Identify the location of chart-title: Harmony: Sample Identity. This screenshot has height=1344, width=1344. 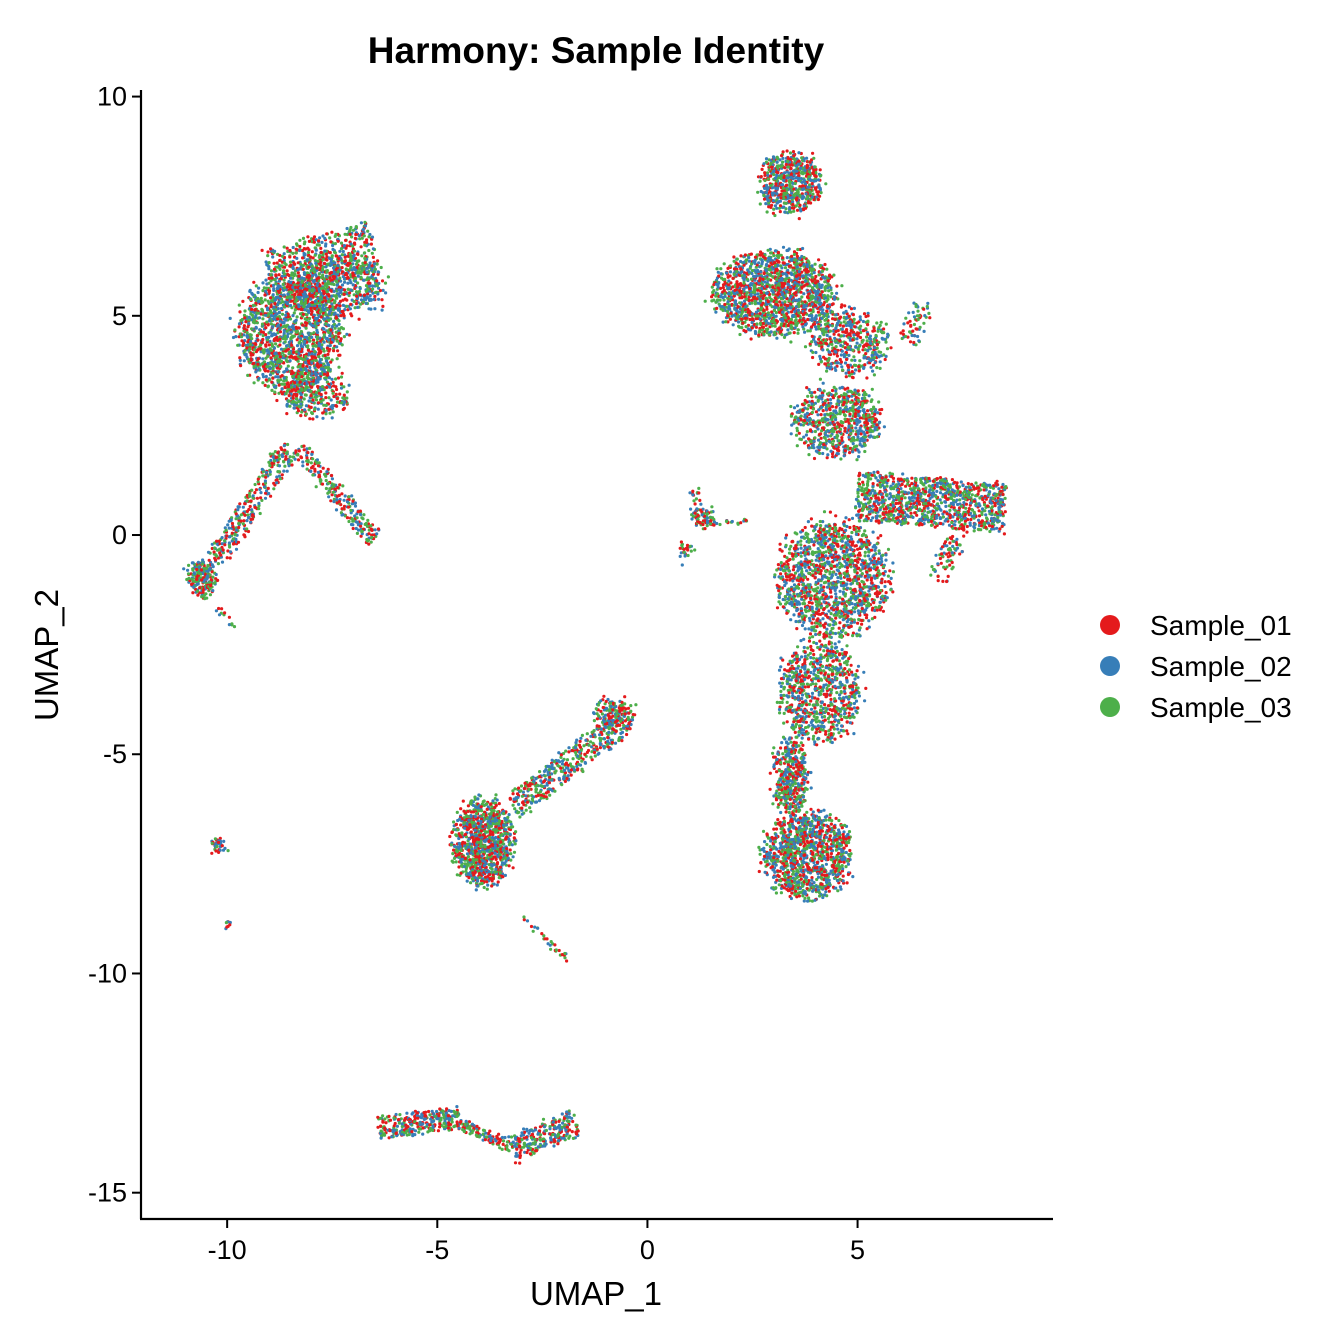
(596, 50).